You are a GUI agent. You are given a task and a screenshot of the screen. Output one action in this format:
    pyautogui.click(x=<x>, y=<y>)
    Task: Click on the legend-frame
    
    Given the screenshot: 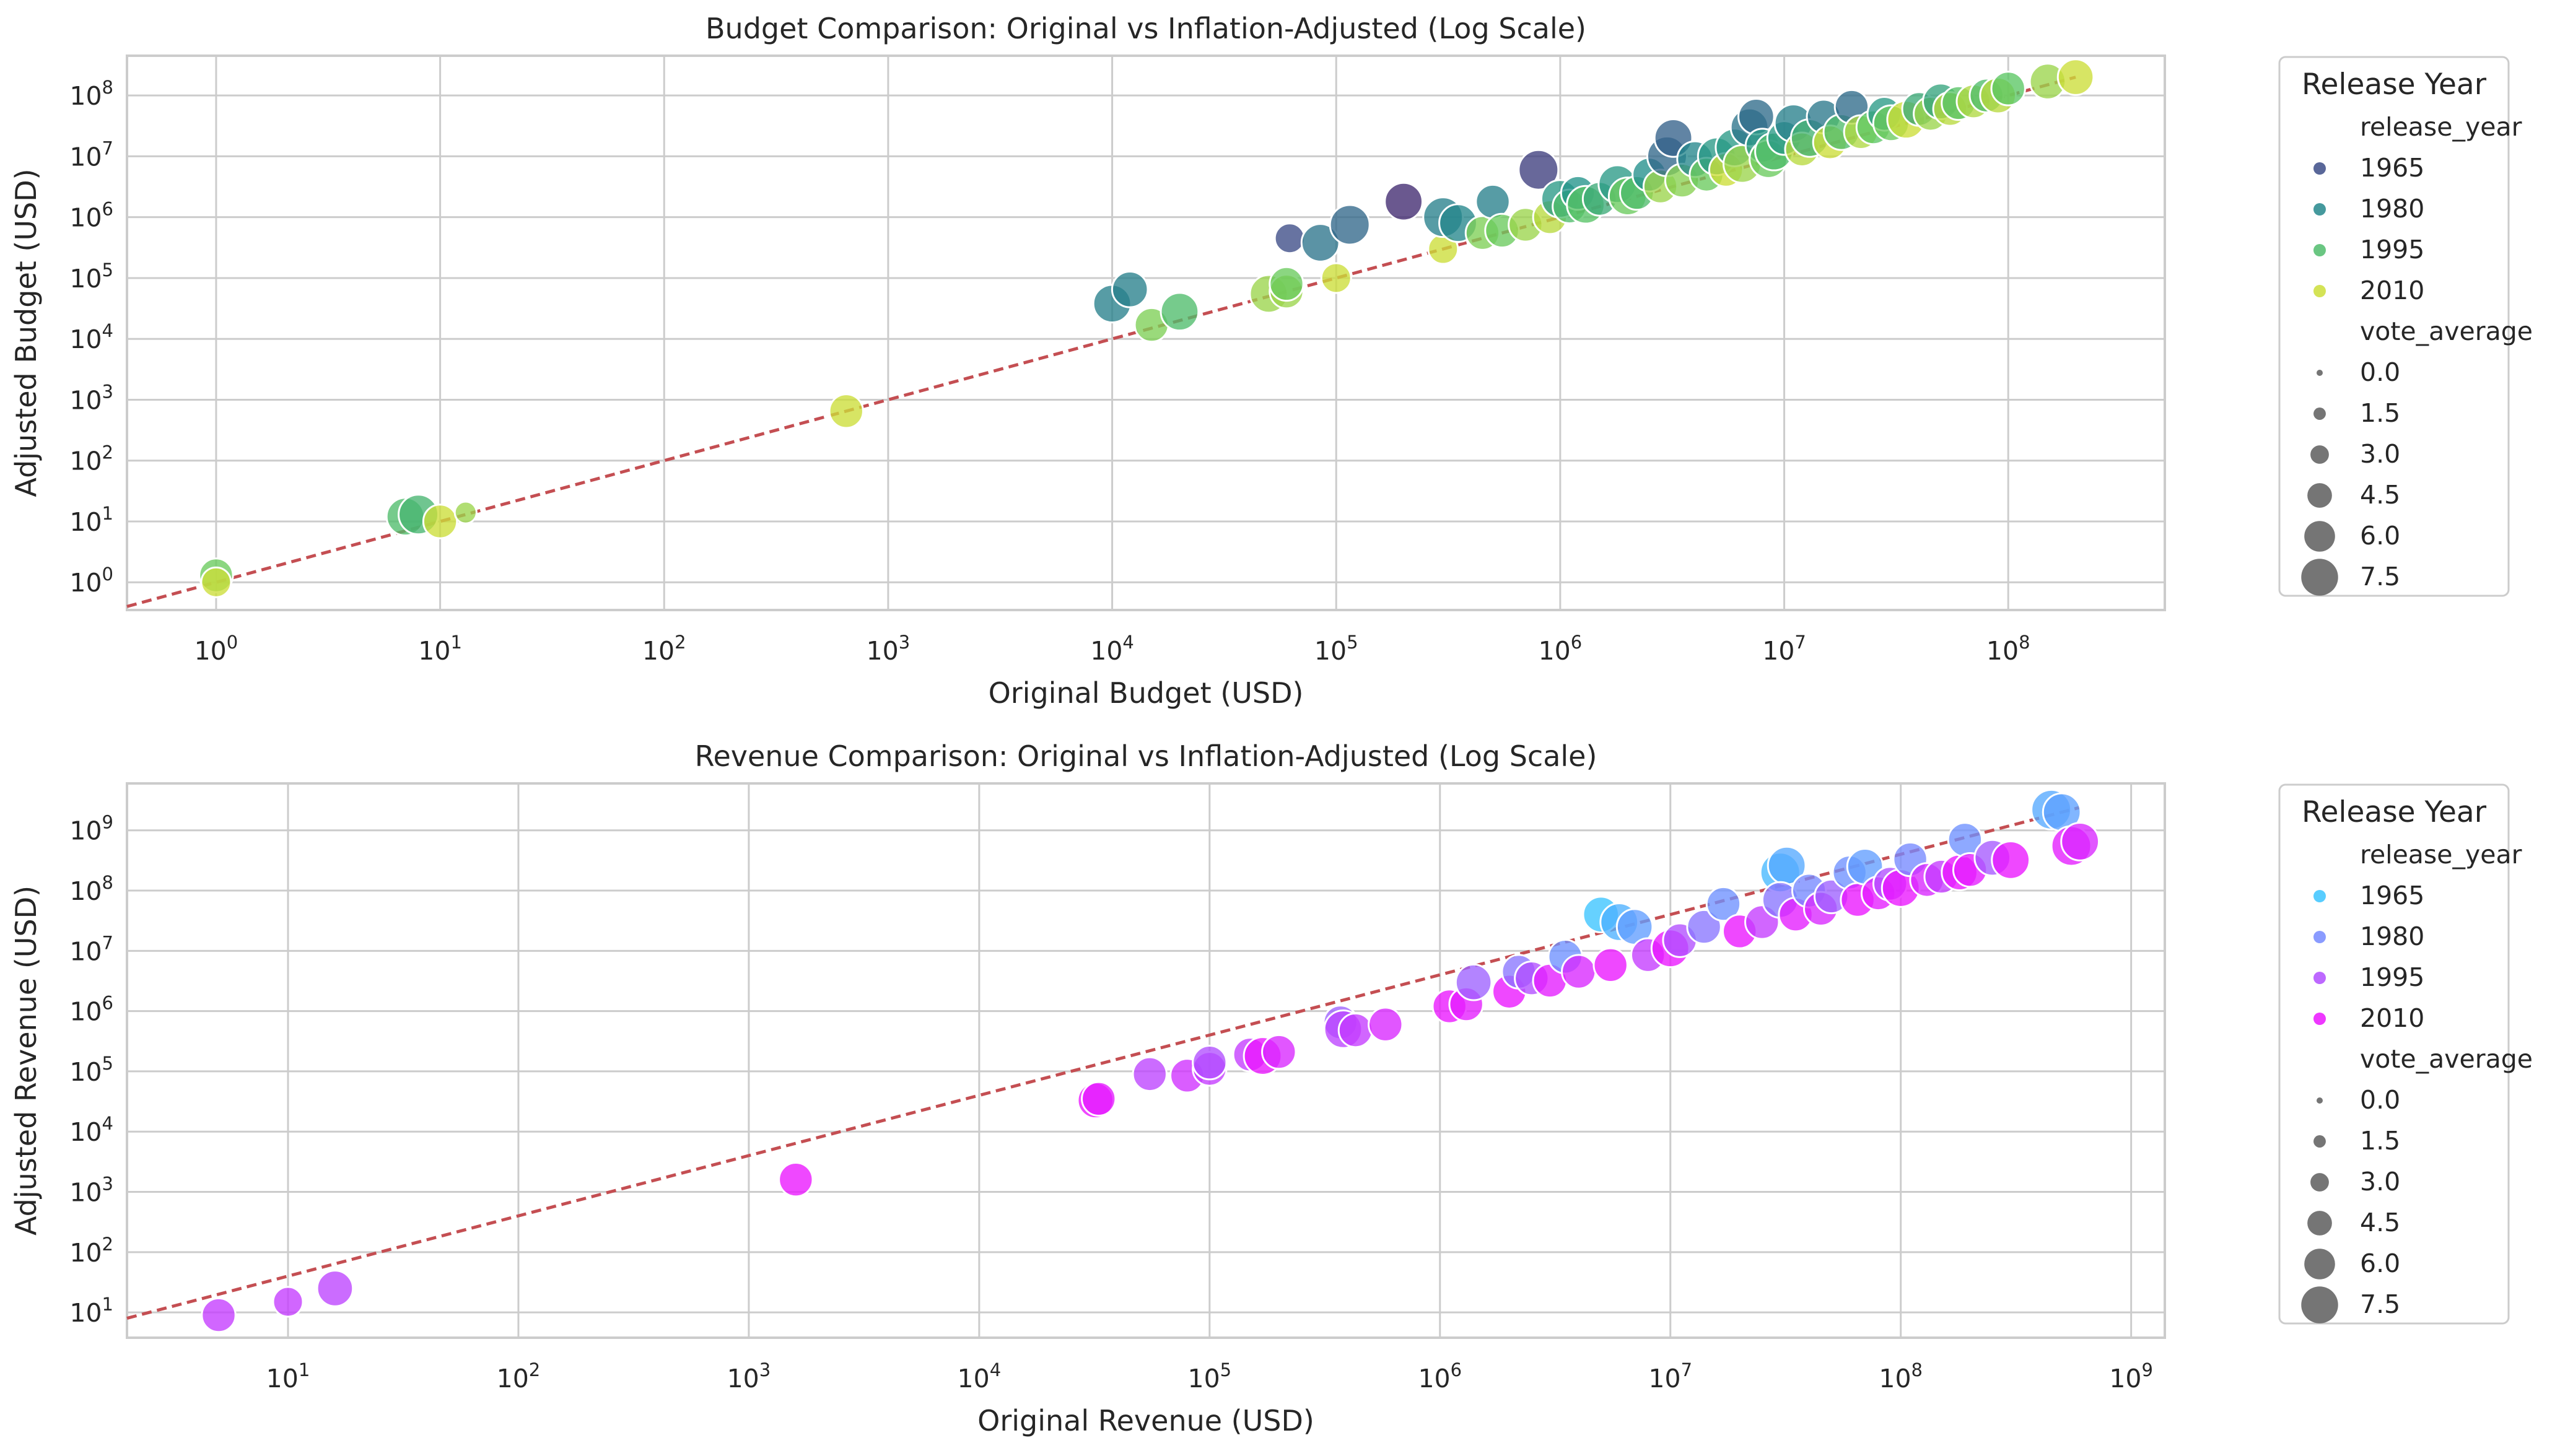 What is the action you would take?
    pyautogui.click(x=2394, y=327)
    